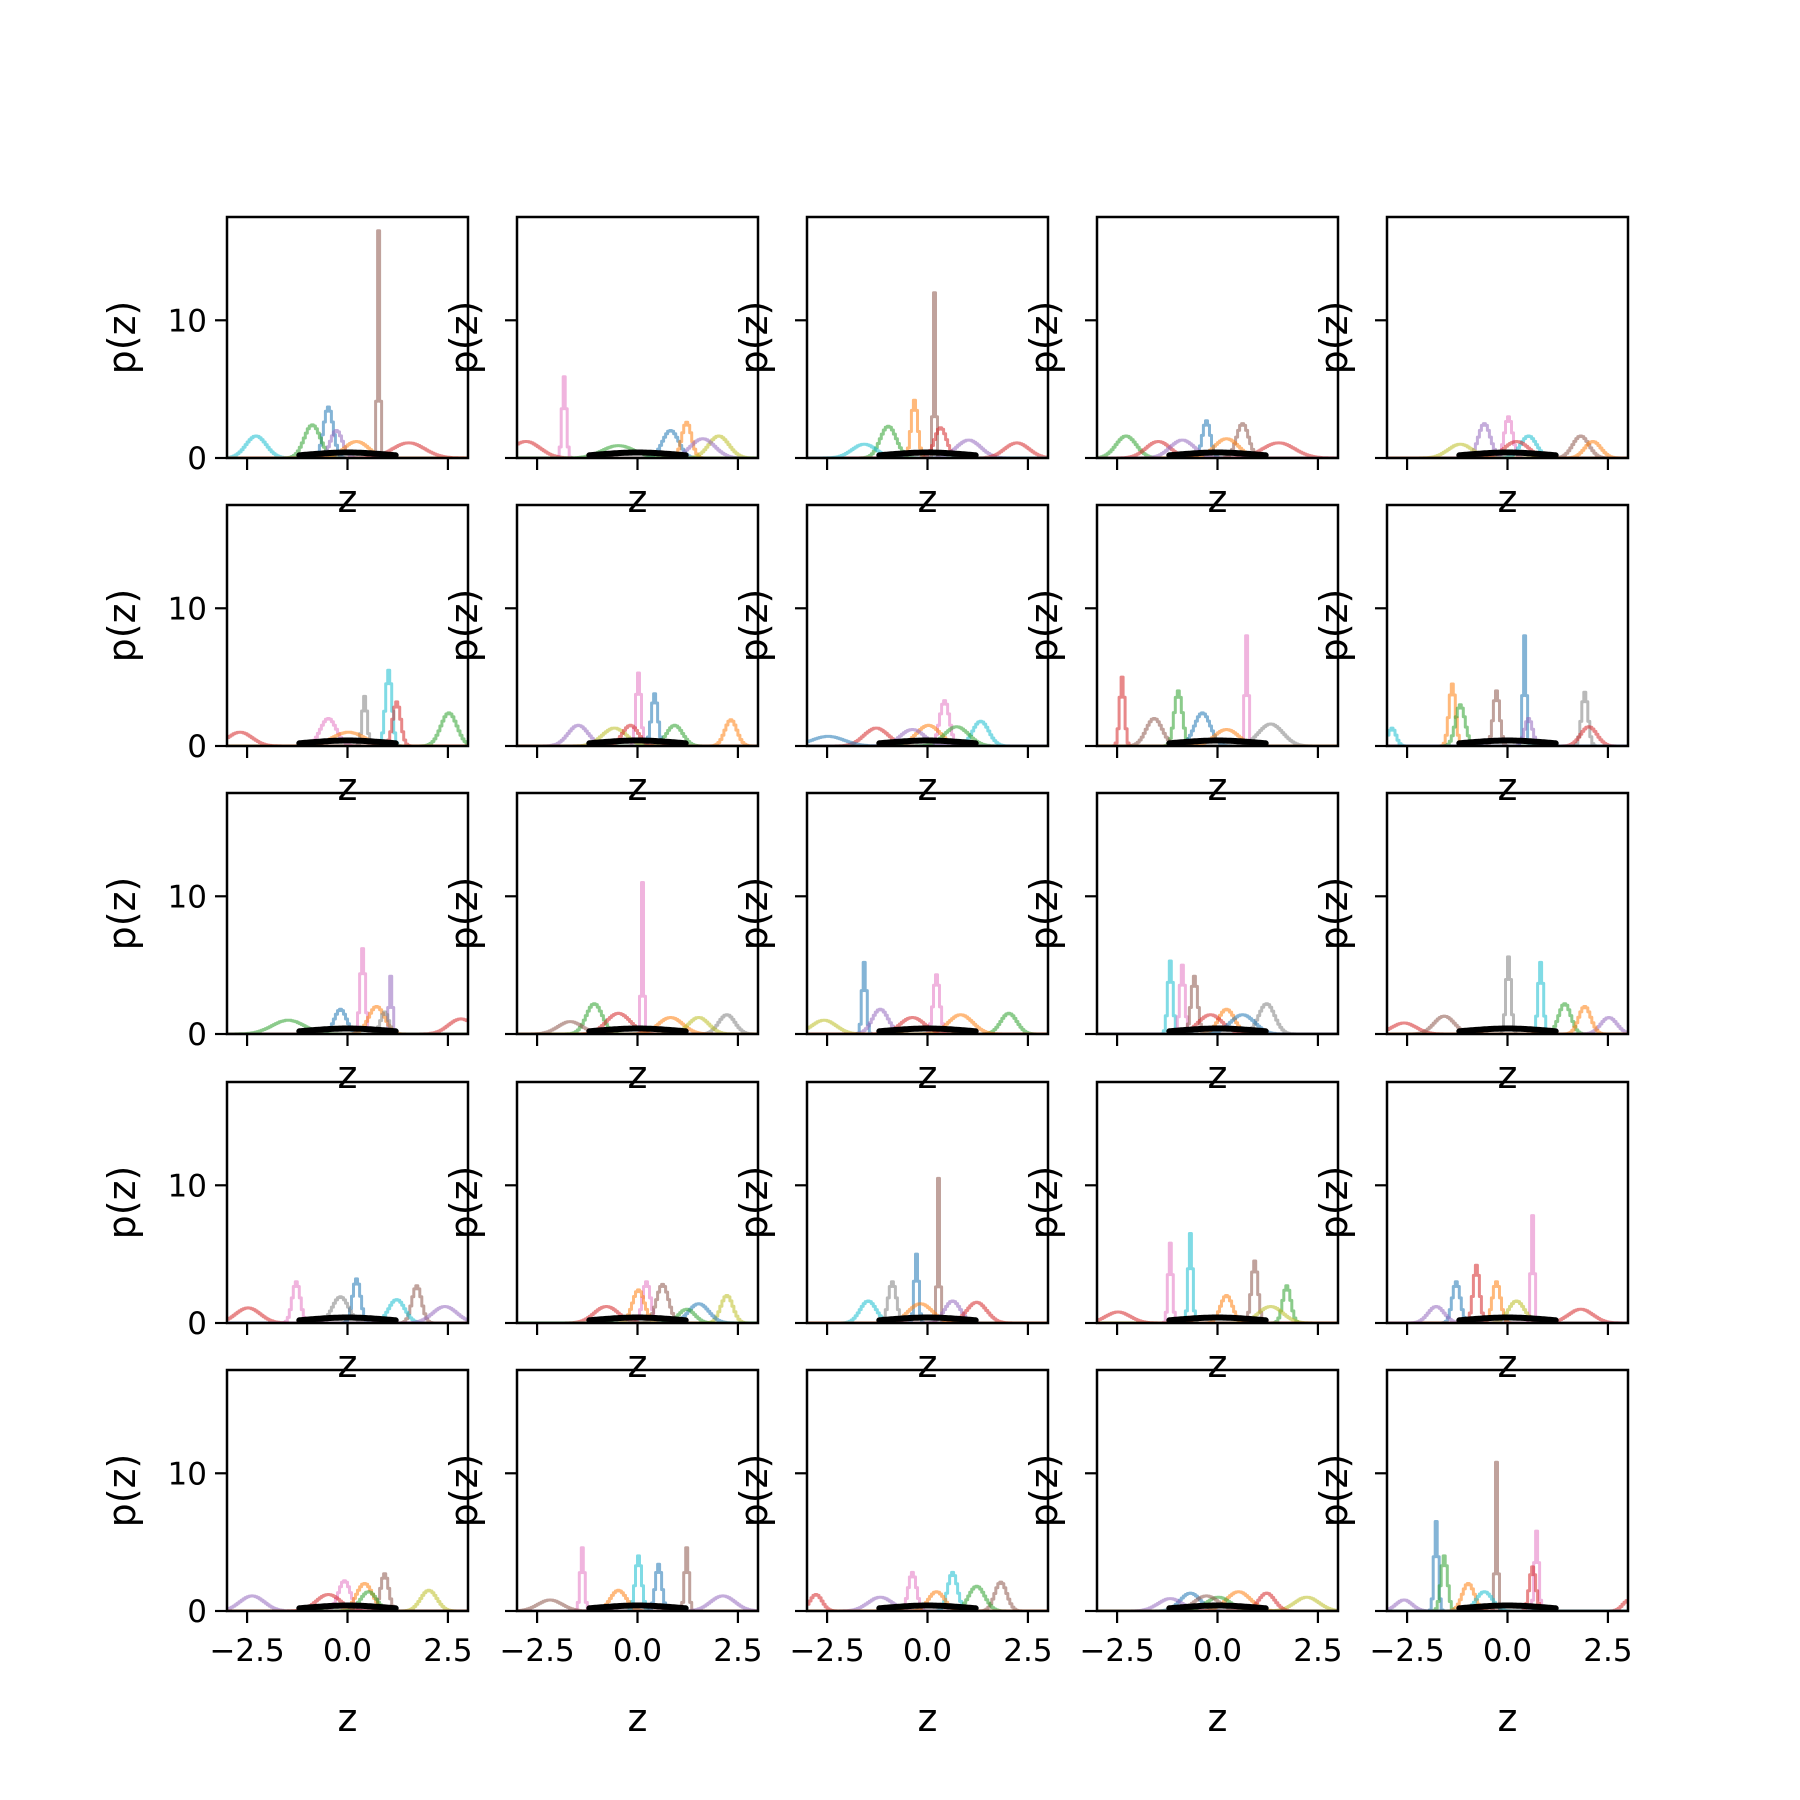 The width and height of the screenshot is (1800, 1800). I want to click on subplot-r1-c3: z p(z), so click(891, 368).